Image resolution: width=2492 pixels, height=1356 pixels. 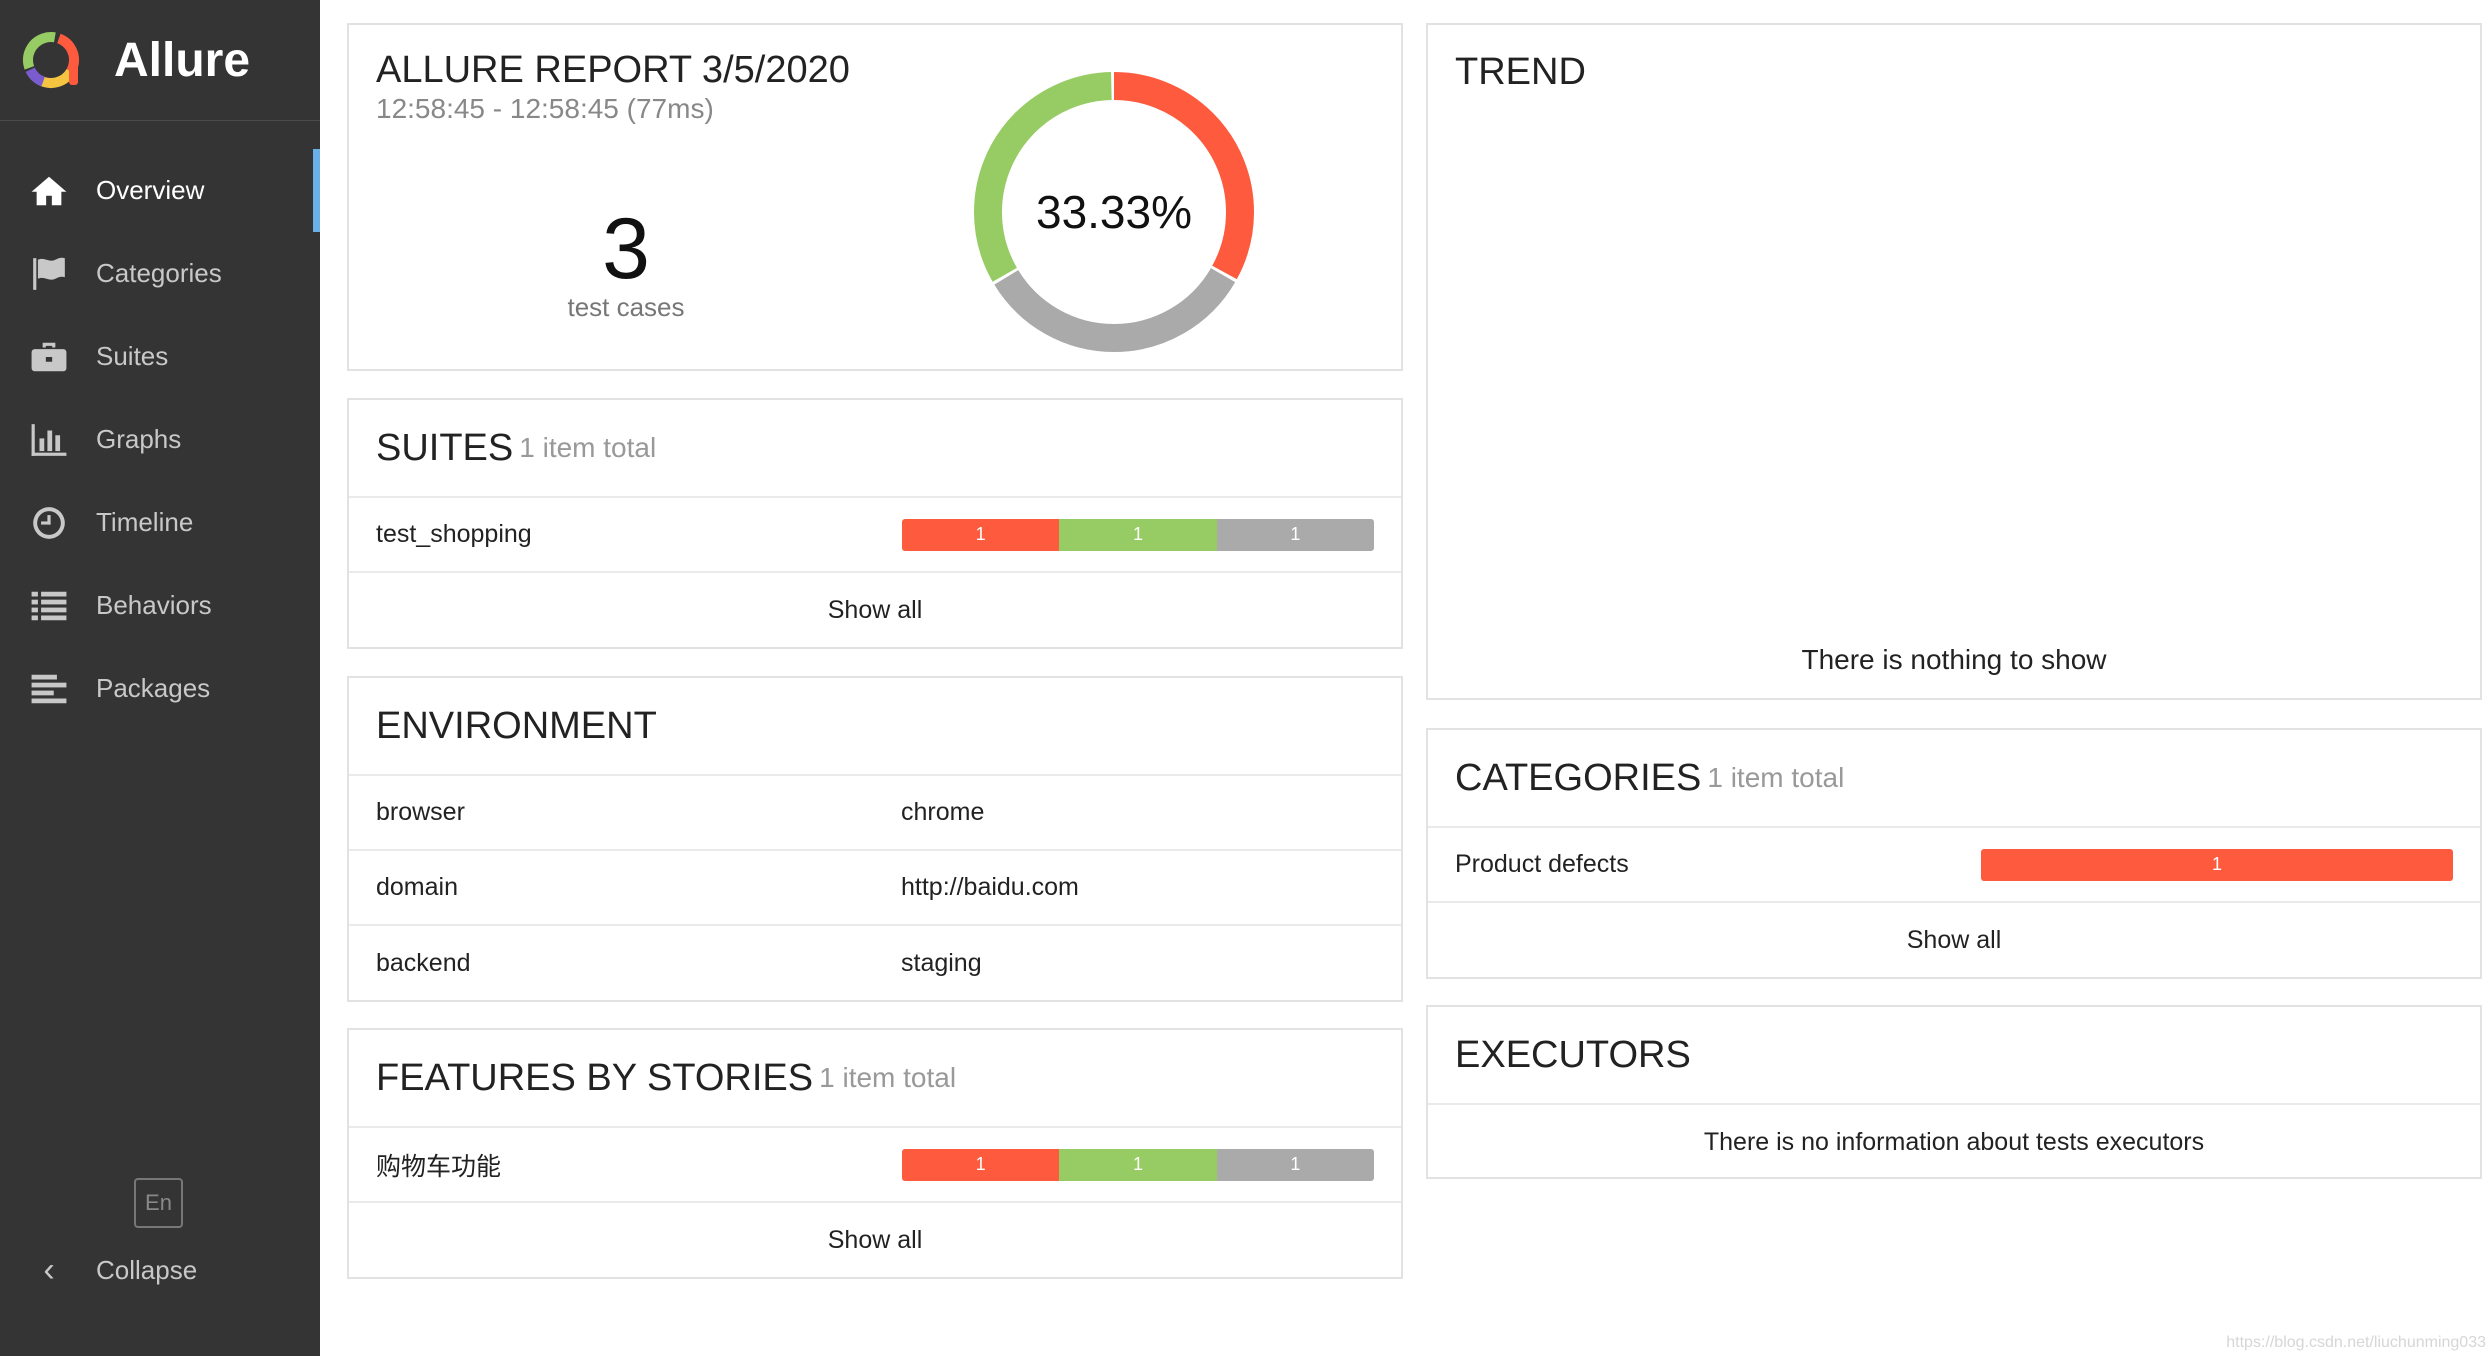 I want to click on donut-failed-segment, so click(x=1114, y=212).